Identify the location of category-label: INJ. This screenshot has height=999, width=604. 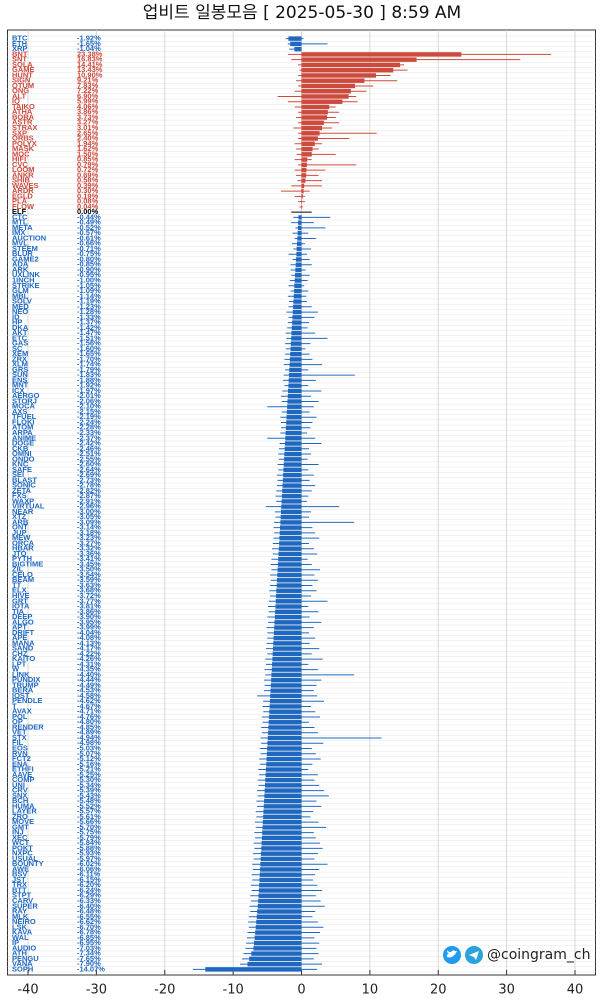
(18, 832).